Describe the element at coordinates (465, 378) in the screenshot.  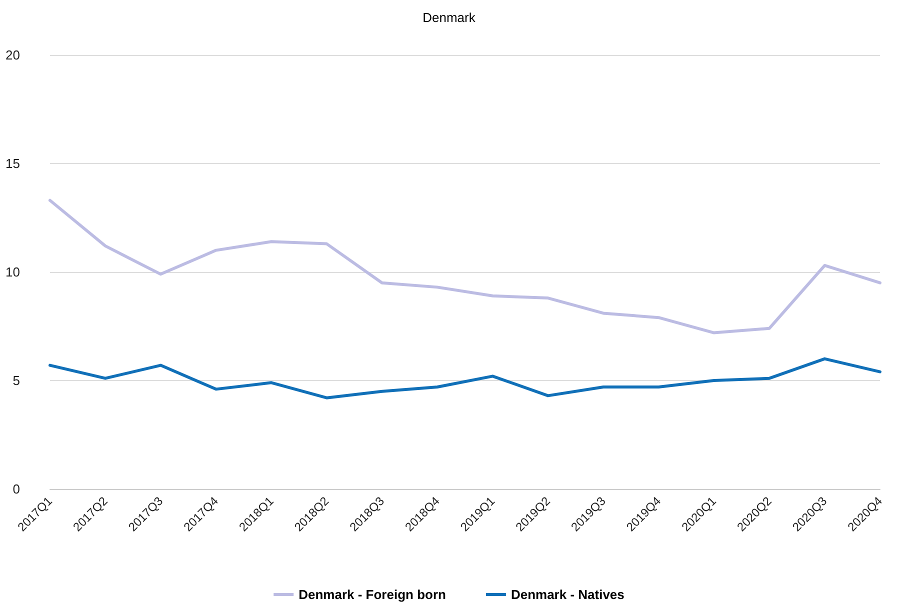
I see `line-series` at that location.